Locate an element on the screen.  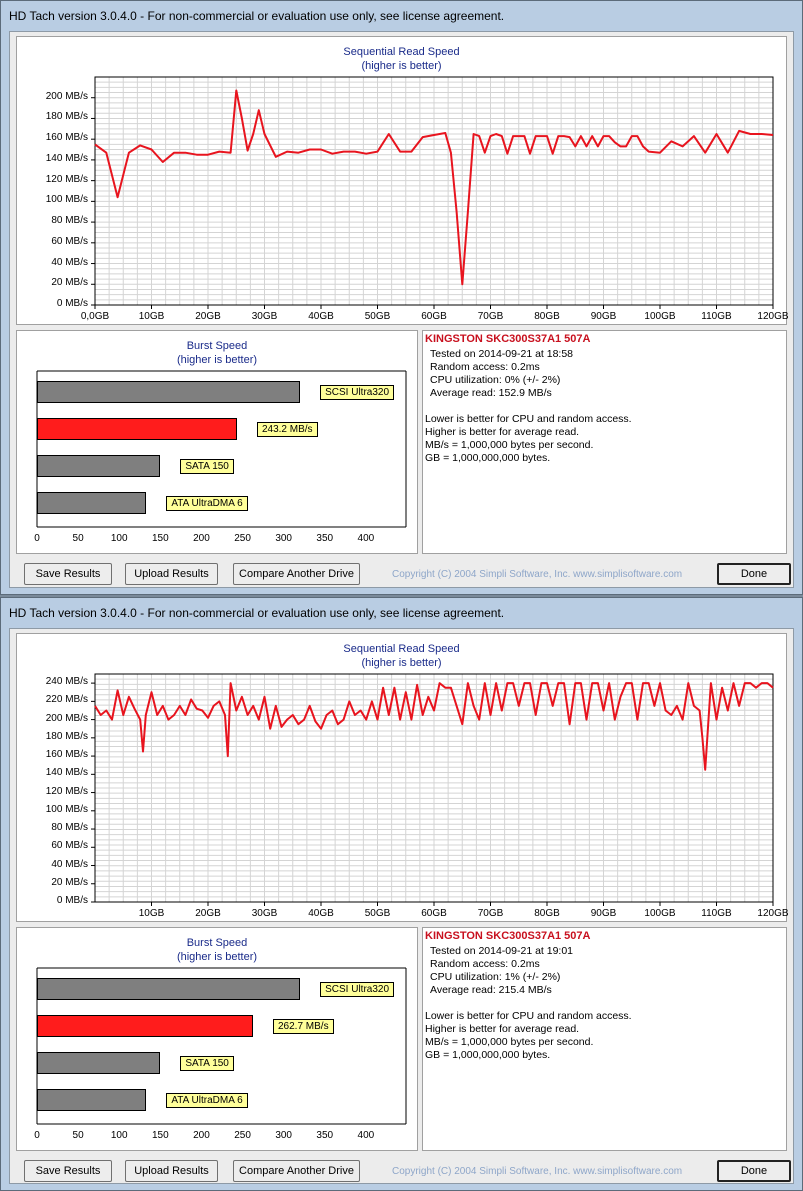
x-tick-label: 70GB is located at coordinates (490, 913).